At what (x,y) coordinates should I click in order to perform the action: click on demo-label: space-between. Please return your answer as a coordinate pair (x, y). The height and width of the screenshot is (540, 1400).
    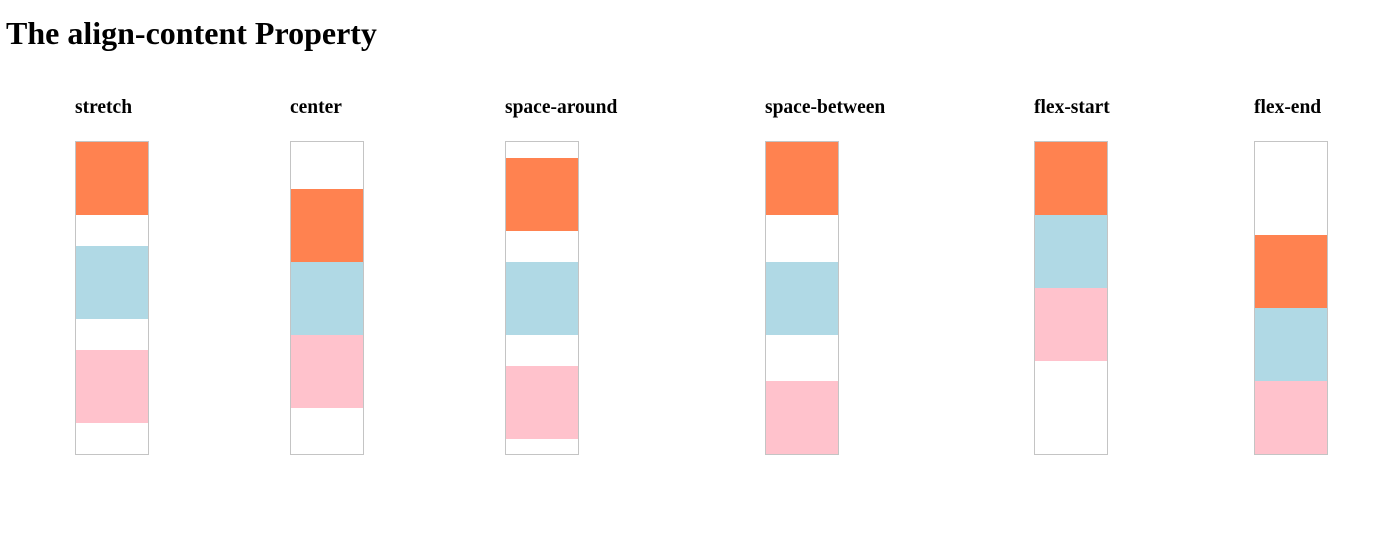
    Looking at the image, I should click on (825, 107).